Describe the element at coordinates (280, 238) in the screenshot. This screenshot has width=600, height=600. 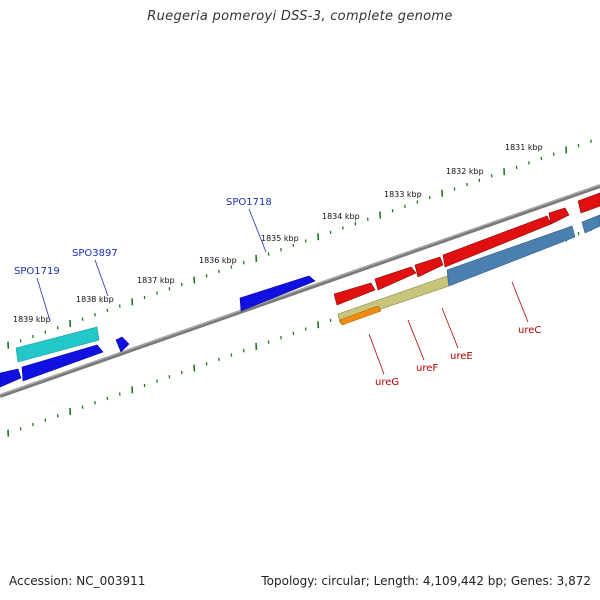
I see `ruler-label-1835: 1835 kbp` at that location.